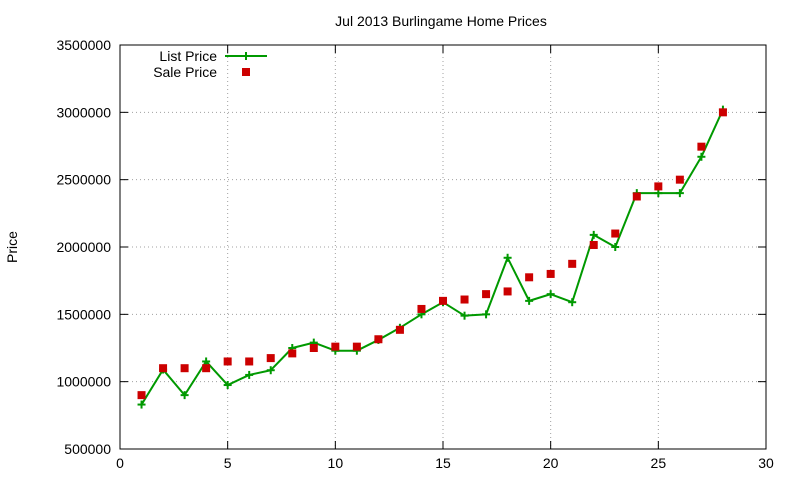 This screenshot has width=800, height=480. Describe the element at coordinates (246, 56) in the screenshot. I see `legend-swatch-list-price-marker` at that location.